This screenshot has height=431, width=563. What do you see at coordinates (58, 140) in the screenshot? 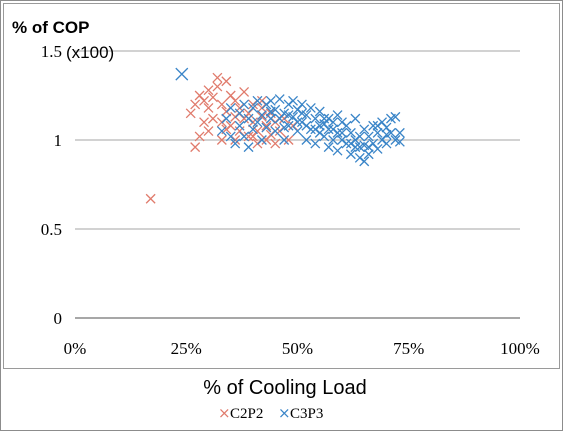
I see `y-tick-label: 1` at bounding box center [58, 140].